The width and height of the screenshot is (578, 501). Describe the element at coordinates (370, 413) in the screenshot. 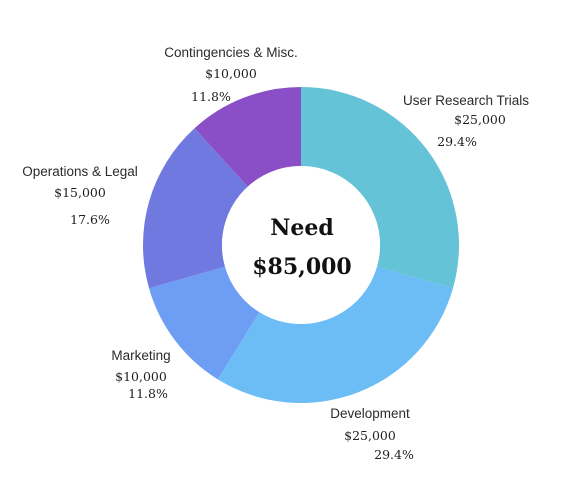

I see `label-name-development: Development` at that location.